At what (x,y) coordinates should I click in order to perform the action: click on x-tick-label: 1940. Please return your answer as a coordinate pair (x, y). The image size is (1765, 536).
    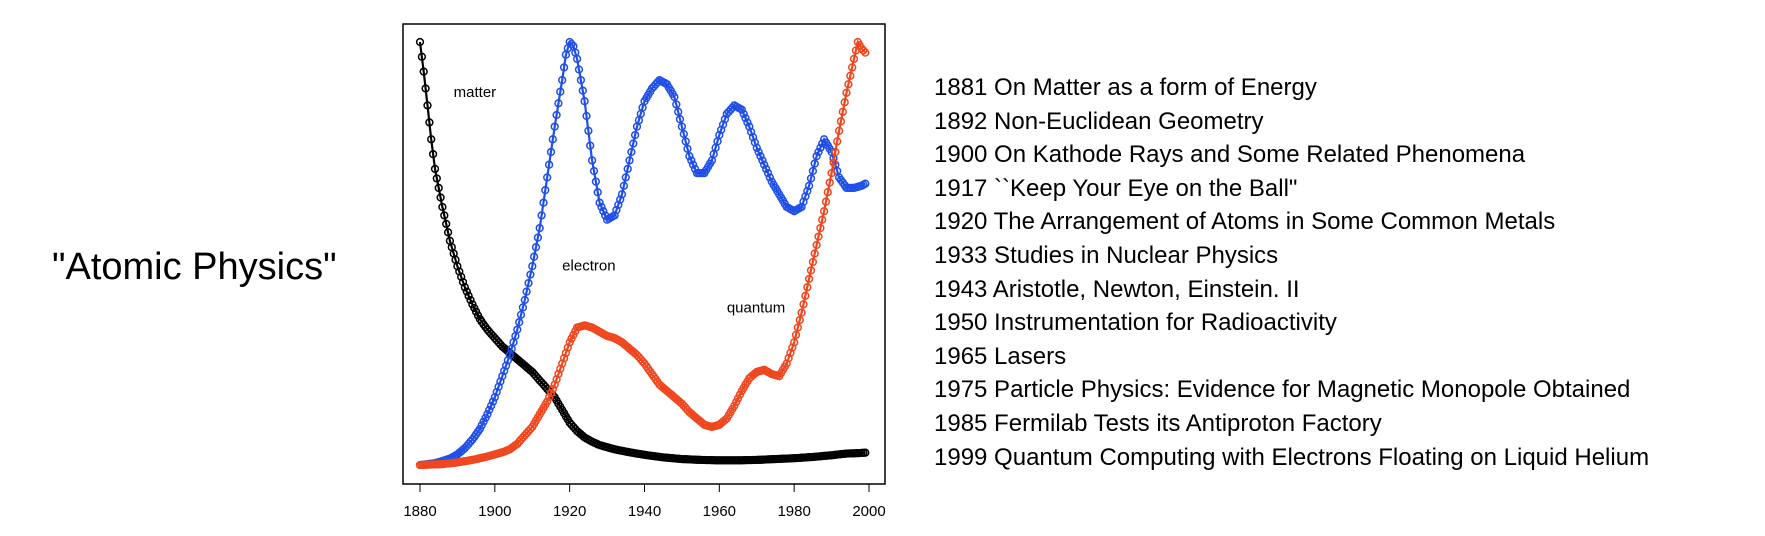
    Looking at the image, I should click on (644, 511).